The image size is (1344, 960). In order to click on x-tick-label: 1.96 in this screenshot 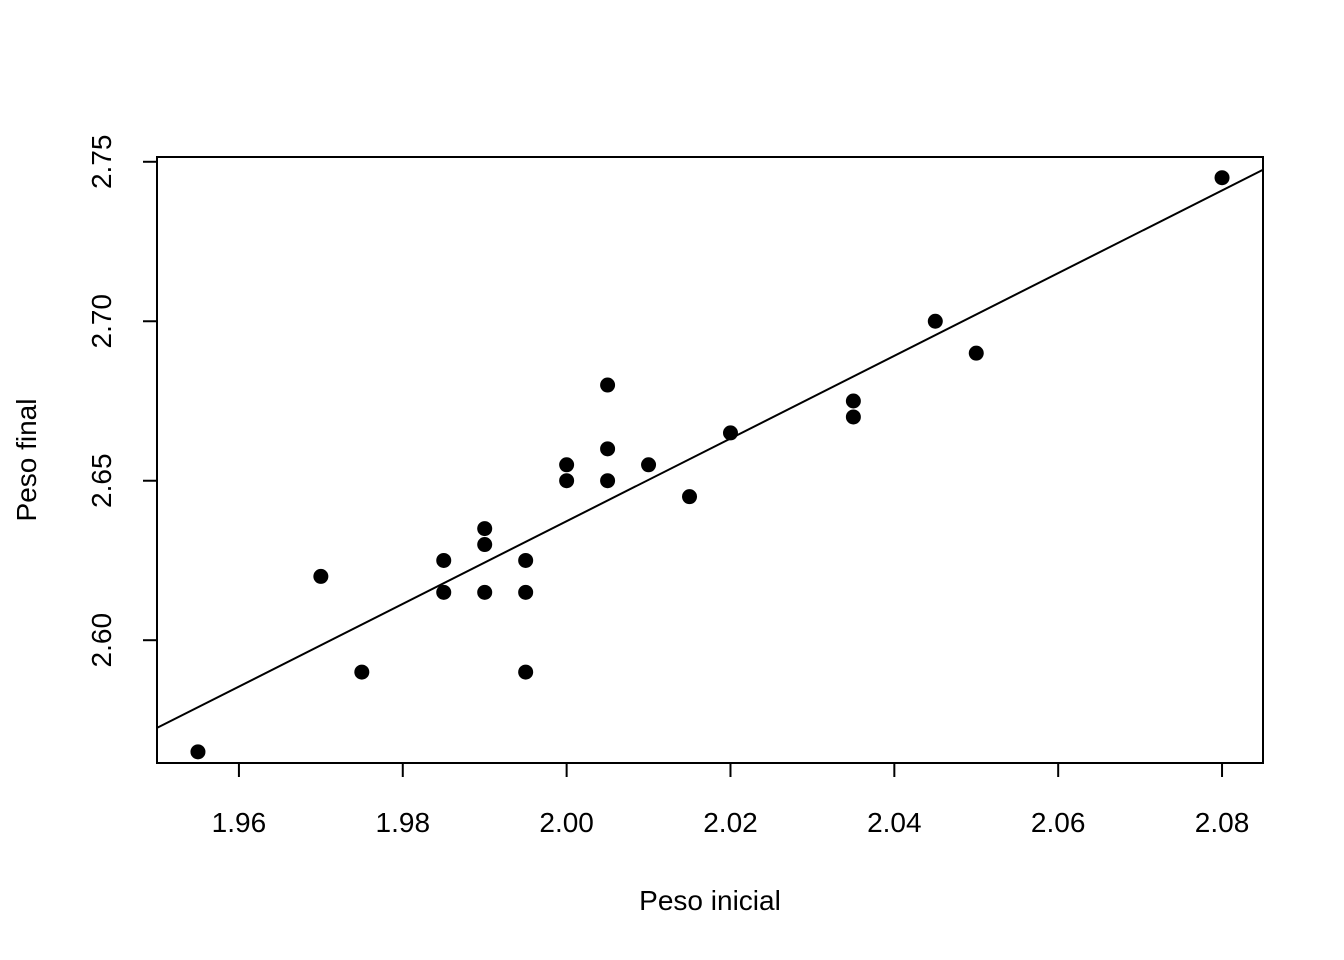, I will do `click(239, 822)`.